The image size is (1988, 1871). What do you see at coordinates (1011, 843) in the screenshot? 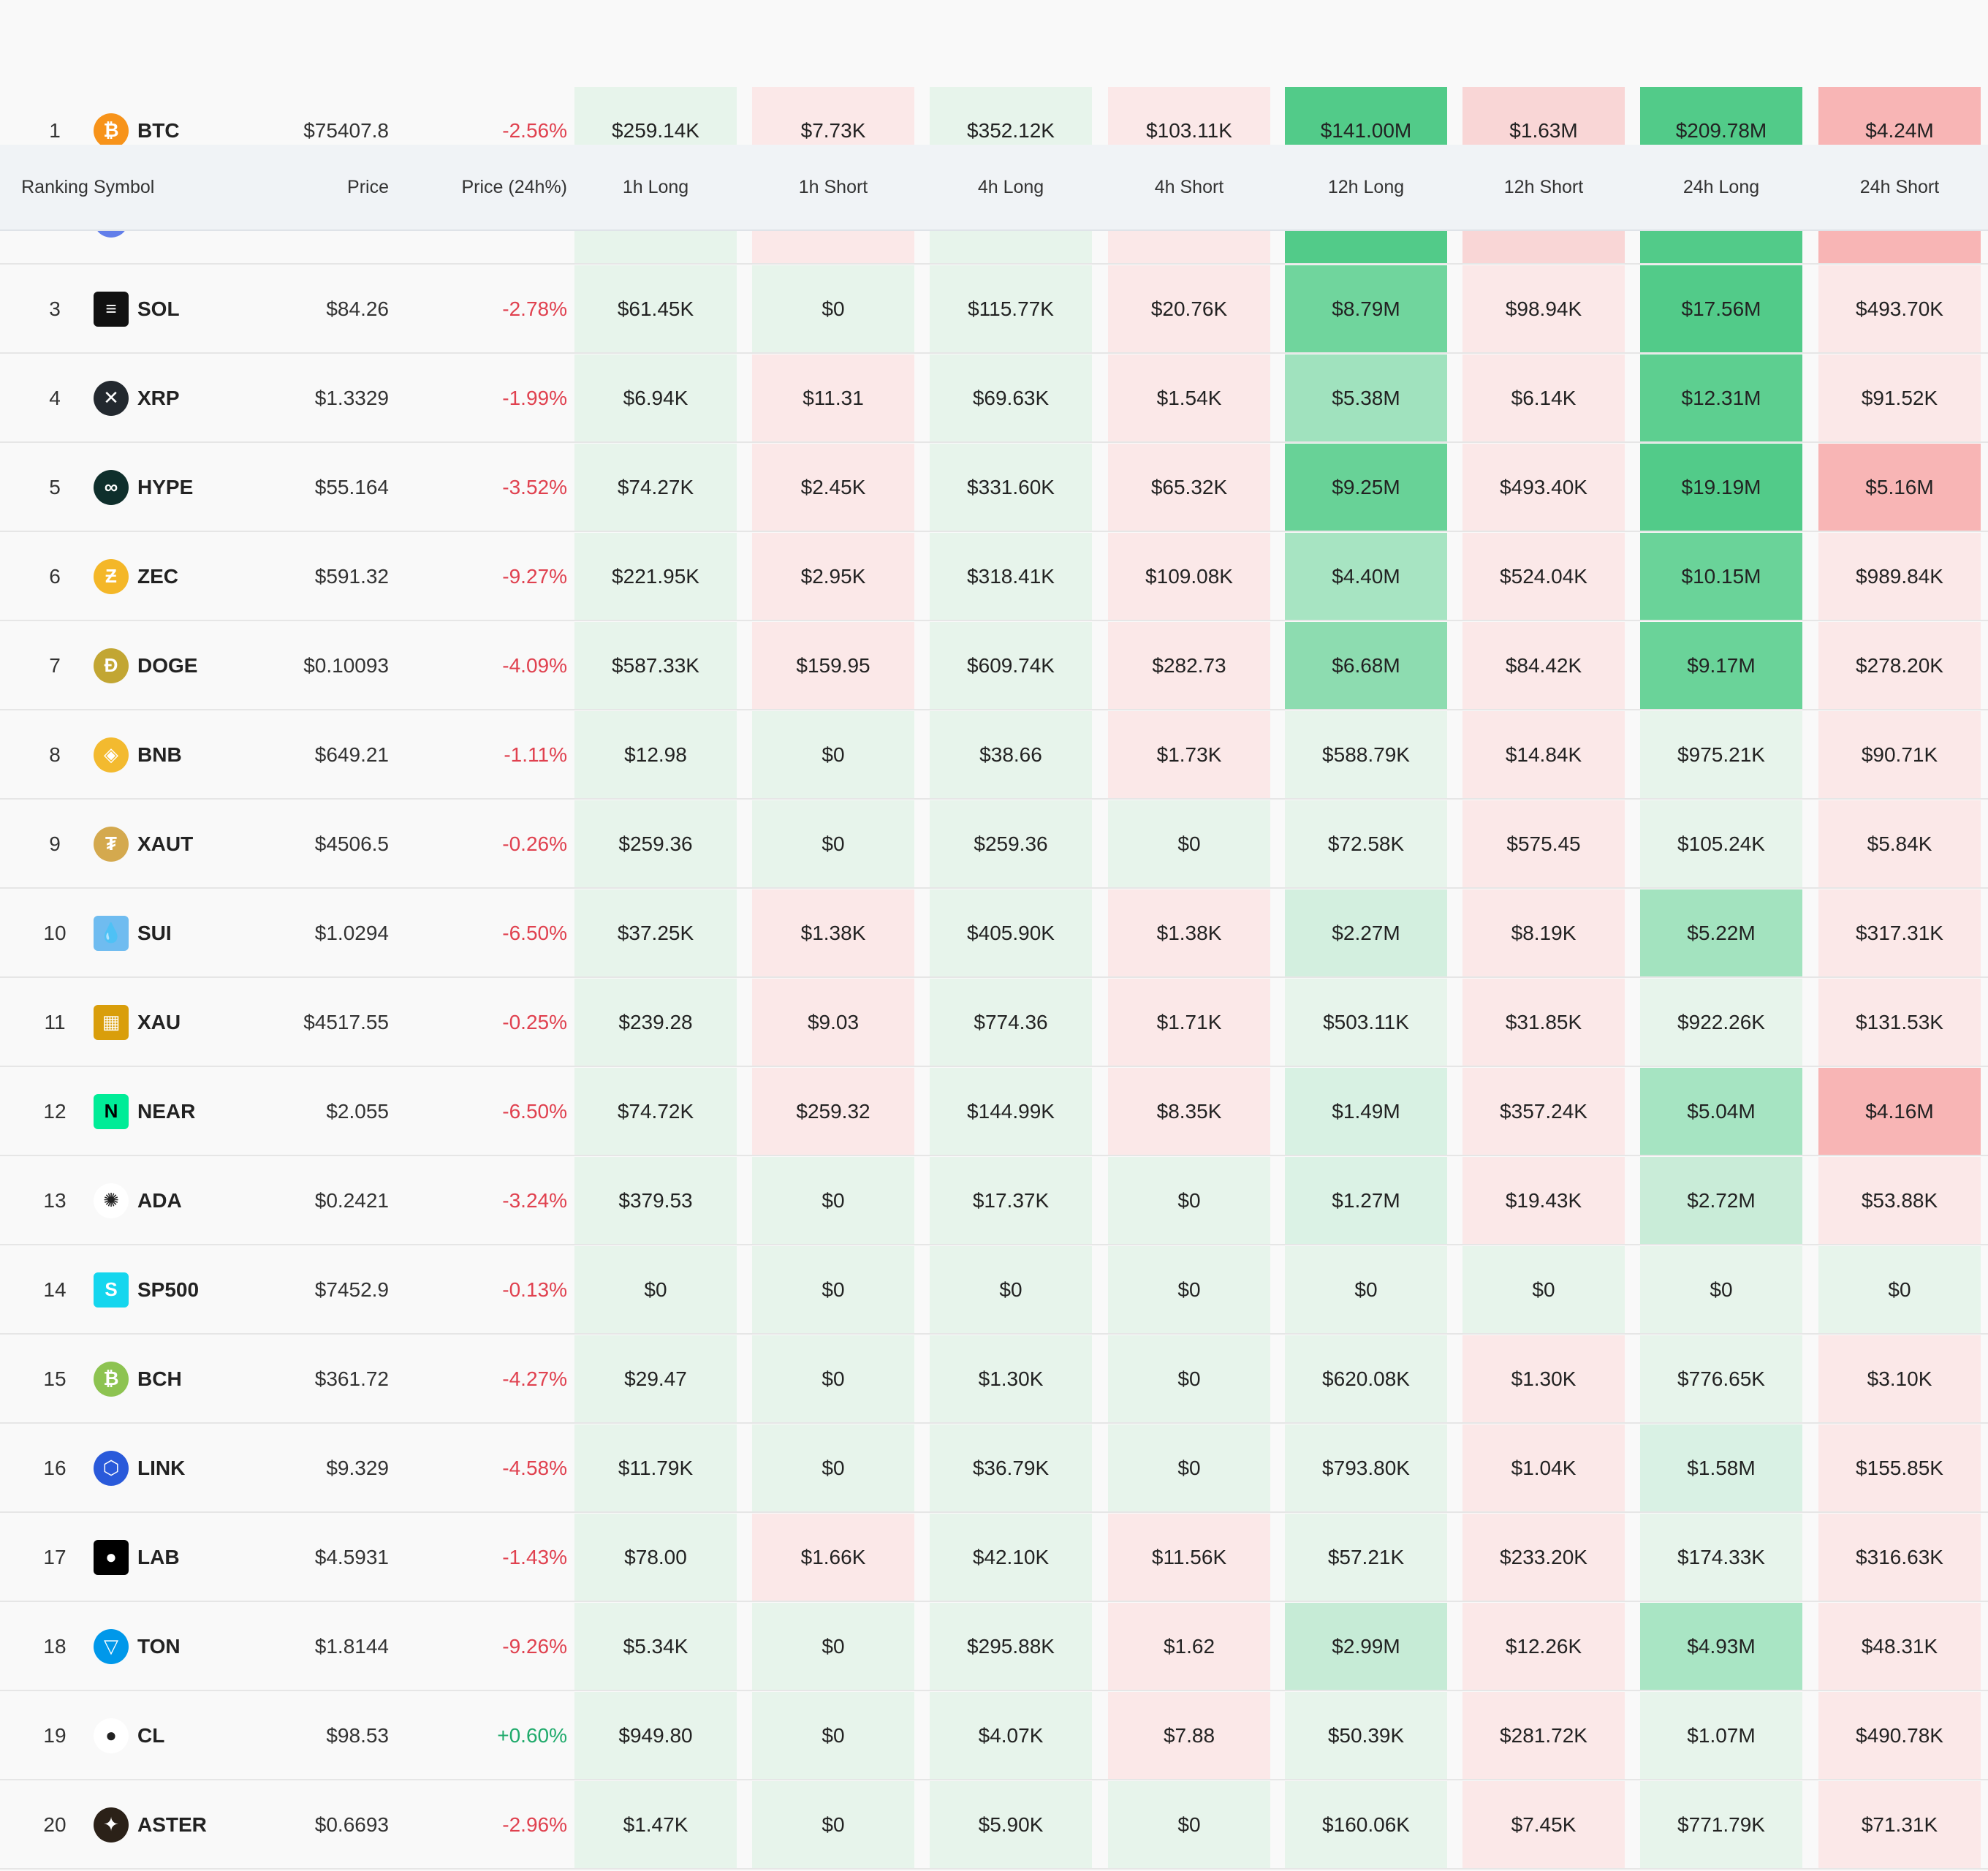
I see `liq-cell: $259.36` at bounding box center [1011, 843].